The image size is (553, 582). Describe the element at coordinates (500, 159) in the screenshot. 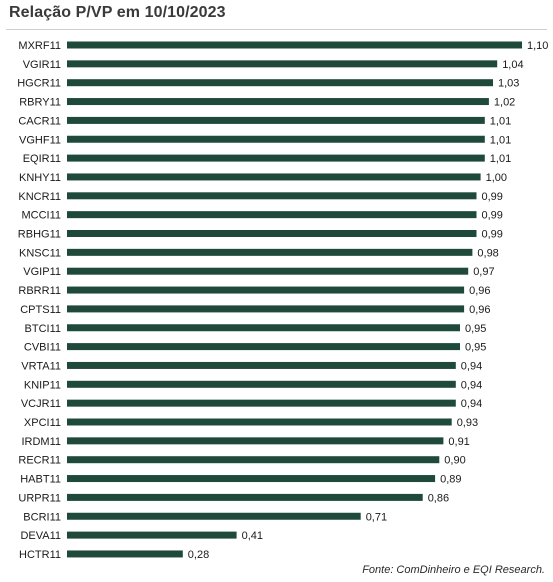

I see `value-label-eqir11: 1,01` at that location.